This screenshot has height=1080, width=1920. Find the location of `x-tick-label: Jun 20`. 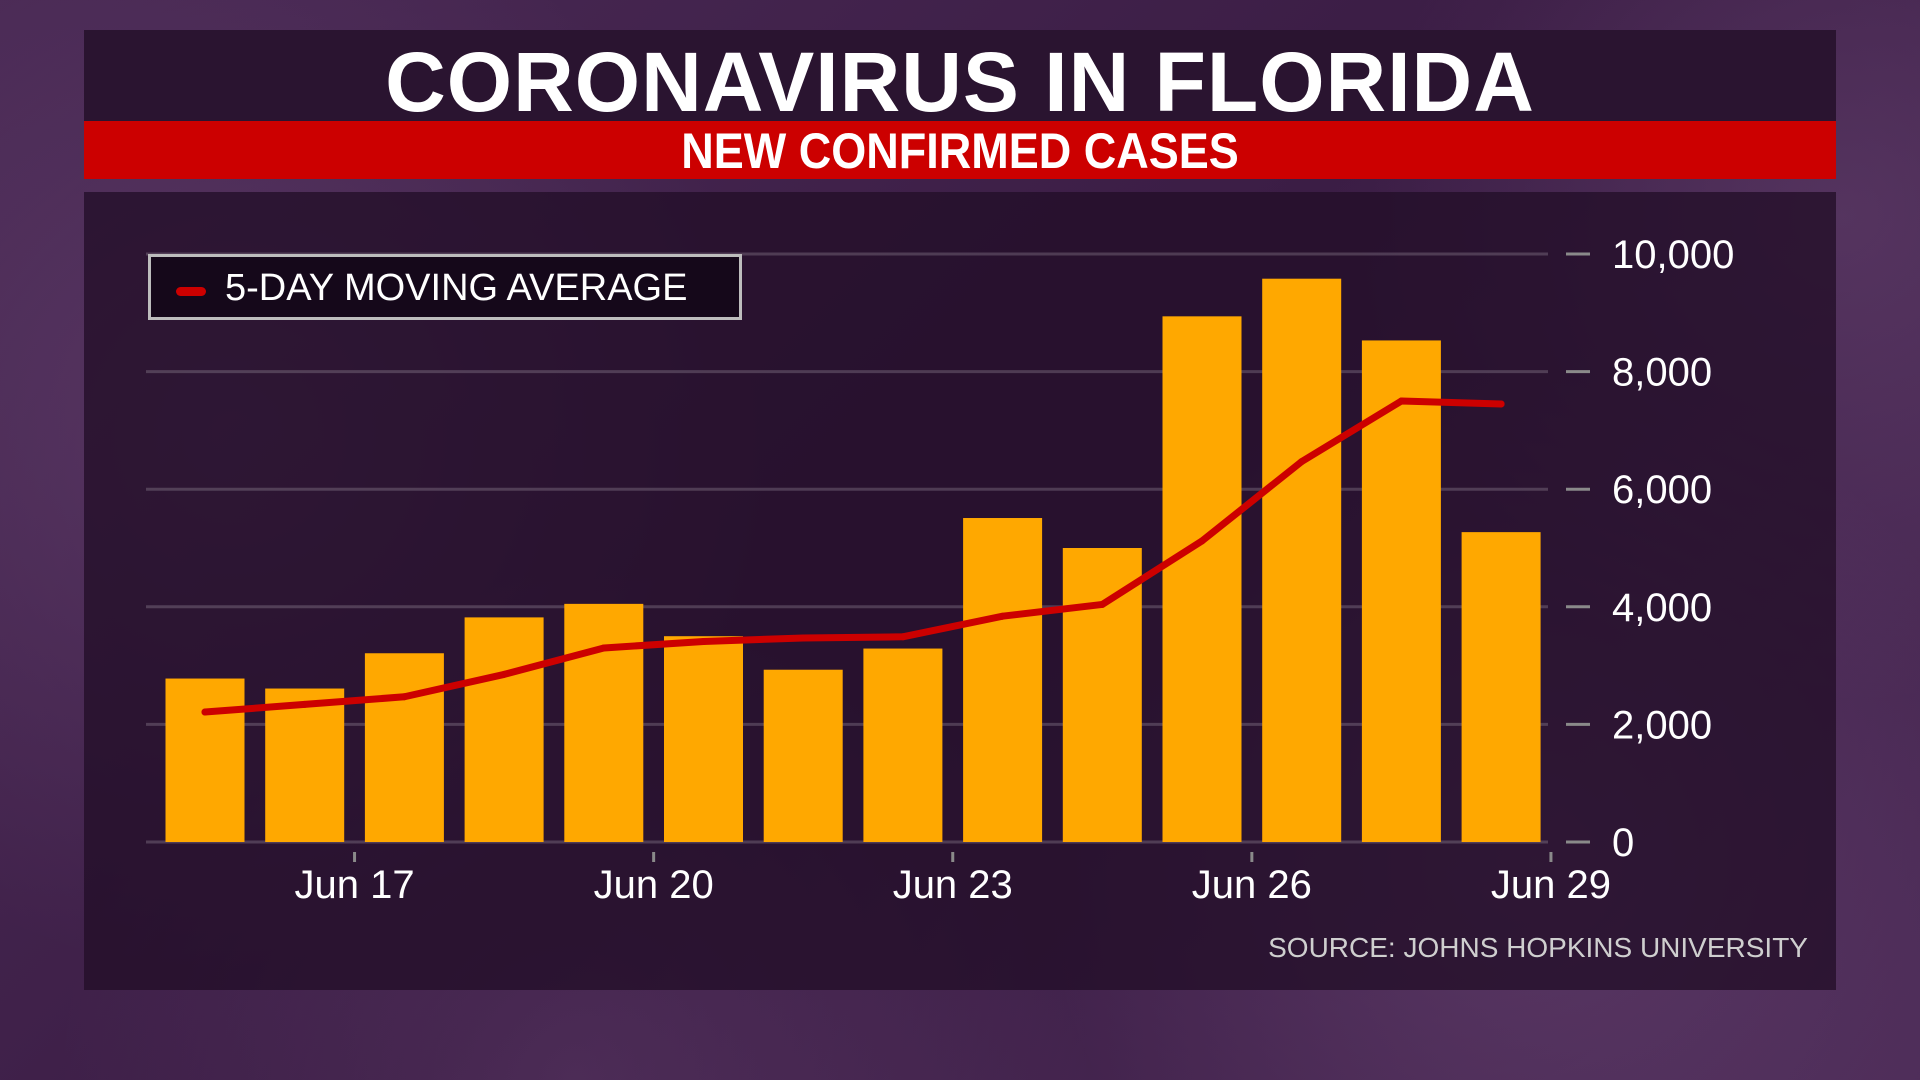

x-tick-label: Jun 20 is located at coordinates (654, 885).